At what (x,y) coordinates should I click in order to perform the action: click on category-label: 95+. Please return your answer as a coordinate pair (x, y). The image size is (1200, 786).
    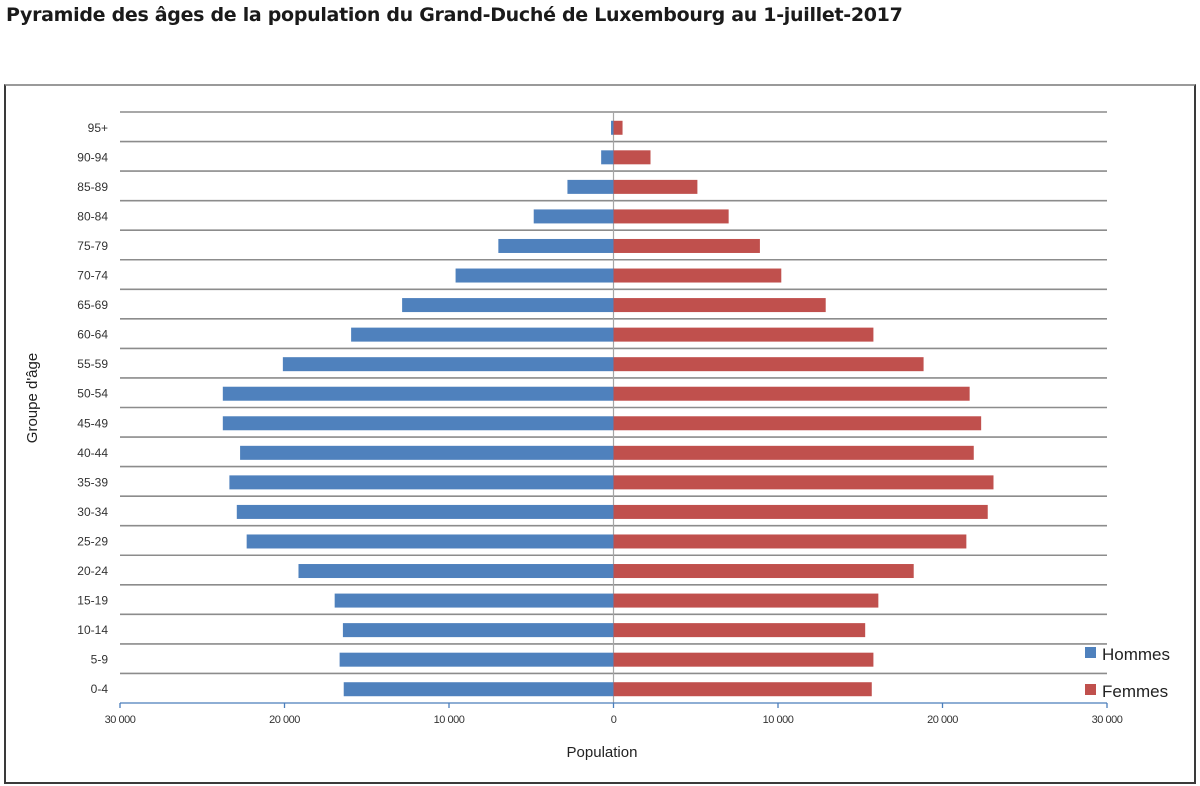
    Looking at the image, I should click on (98, 128).